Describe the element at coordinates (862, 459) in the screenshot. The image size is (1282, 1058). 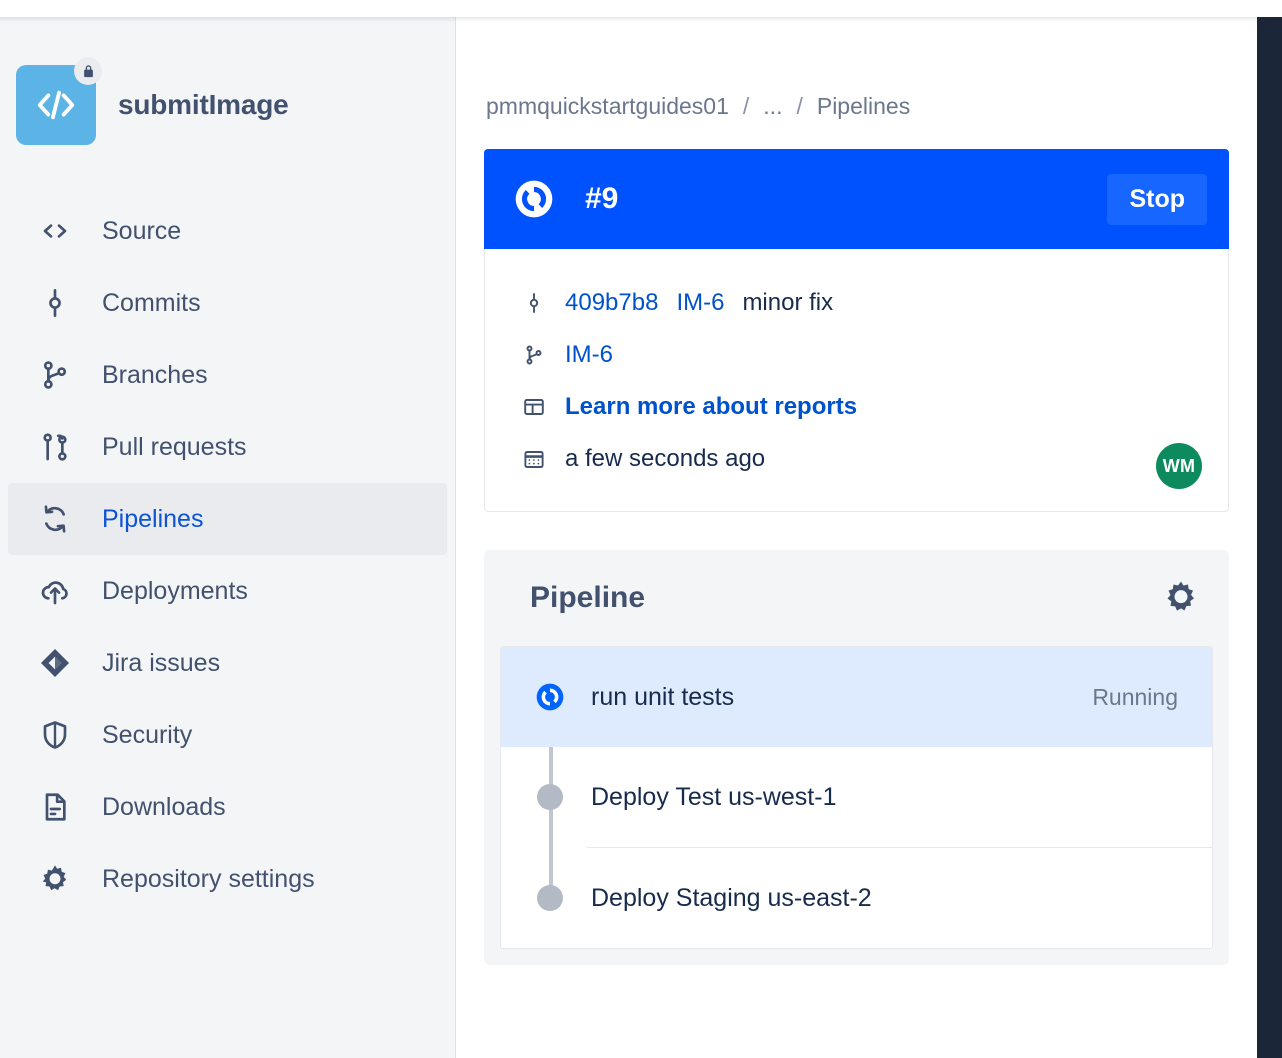
I see `timestamp-row: a few seconds ago` at that location.